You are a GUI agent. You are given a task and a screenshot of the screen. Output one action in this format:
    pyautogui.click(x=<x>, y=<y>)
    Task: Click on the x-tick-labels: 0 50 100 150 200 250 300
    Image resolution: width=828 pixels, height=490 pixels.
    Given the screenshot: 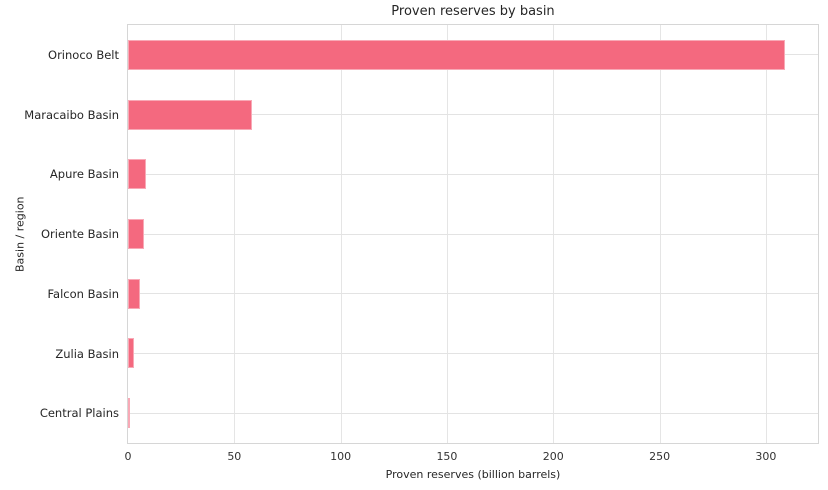 What is the action you would take?
    pyautogui.click(x=414, y=458)
    